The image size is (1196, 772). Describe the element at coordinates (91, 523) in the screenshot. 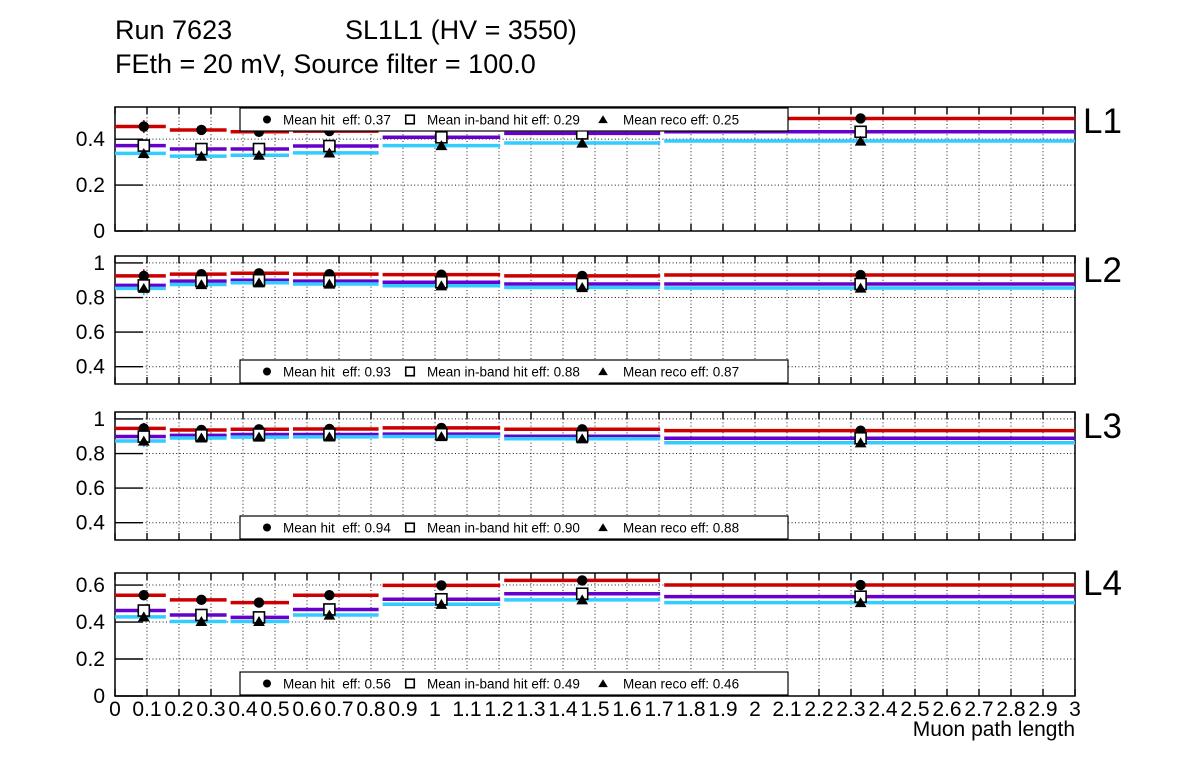

I see `y-tick-label: 0.4` at that location.